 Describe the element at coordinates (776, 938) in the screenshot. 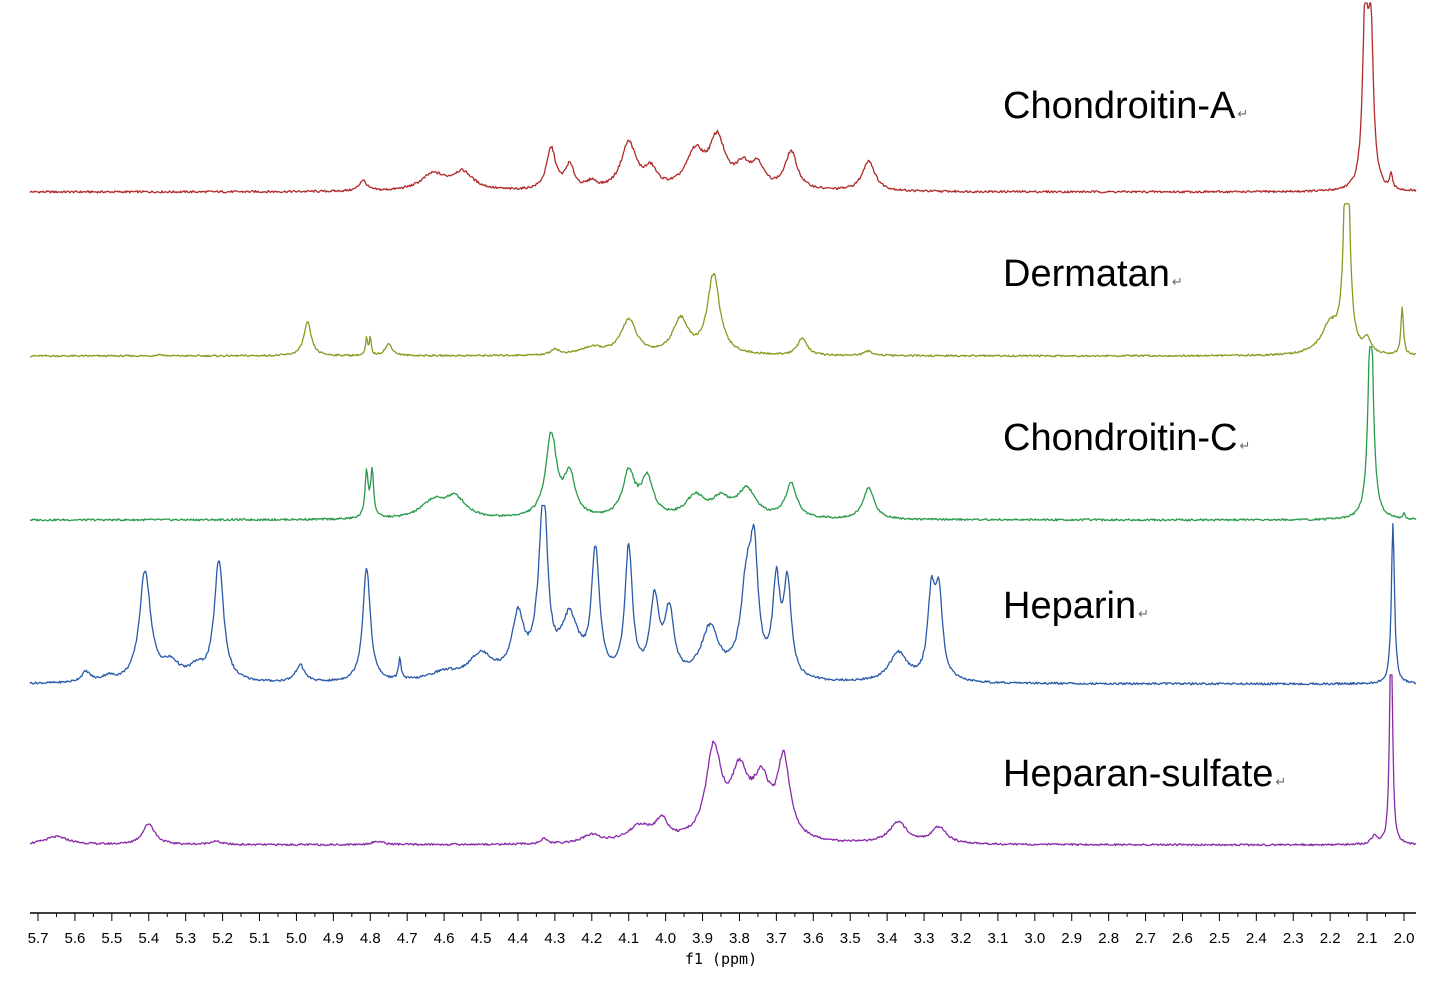

I see `tick-label: 3.7` at that location.